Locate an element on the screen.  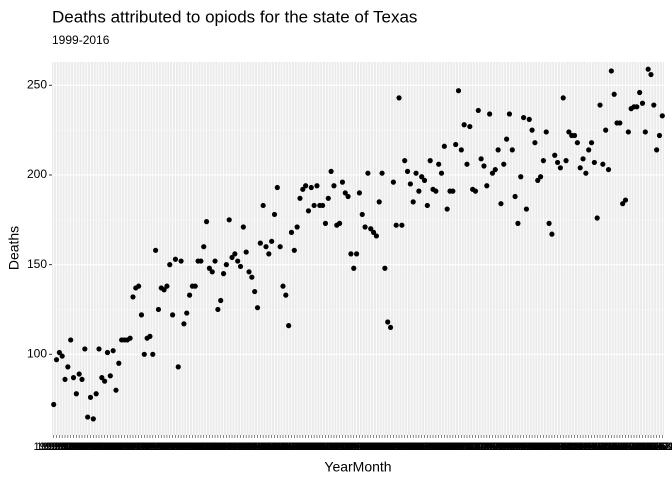
x-tick-label: 2004-11 is located at coordinates (252, 447).